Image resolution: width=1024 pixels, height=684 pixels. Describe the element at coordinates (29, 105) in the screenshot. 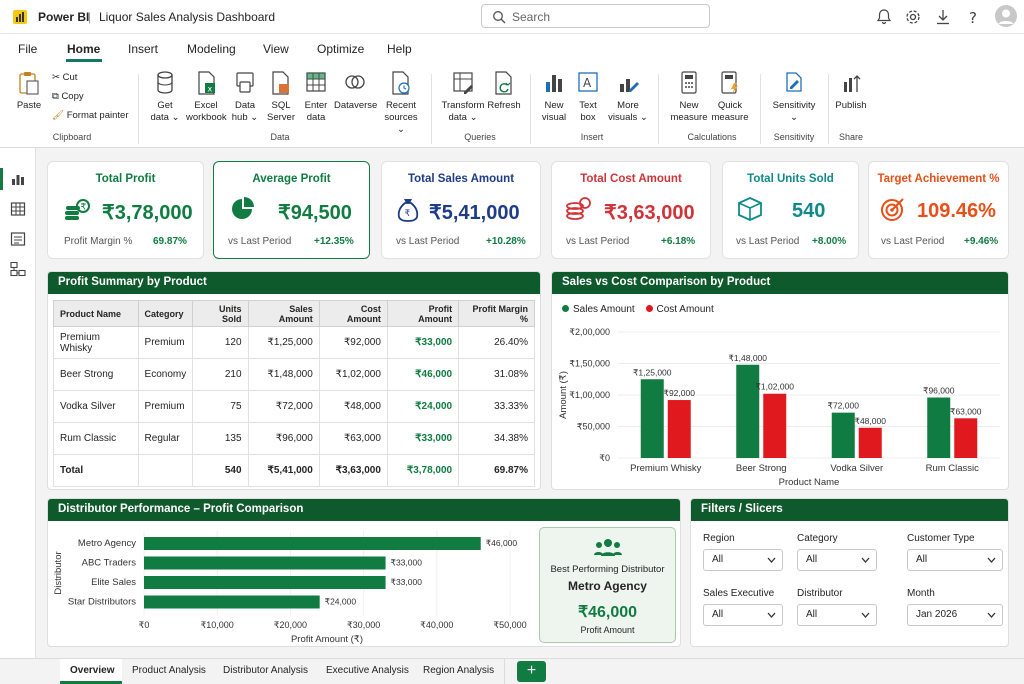

I see `paste-label: Paste` at that location.